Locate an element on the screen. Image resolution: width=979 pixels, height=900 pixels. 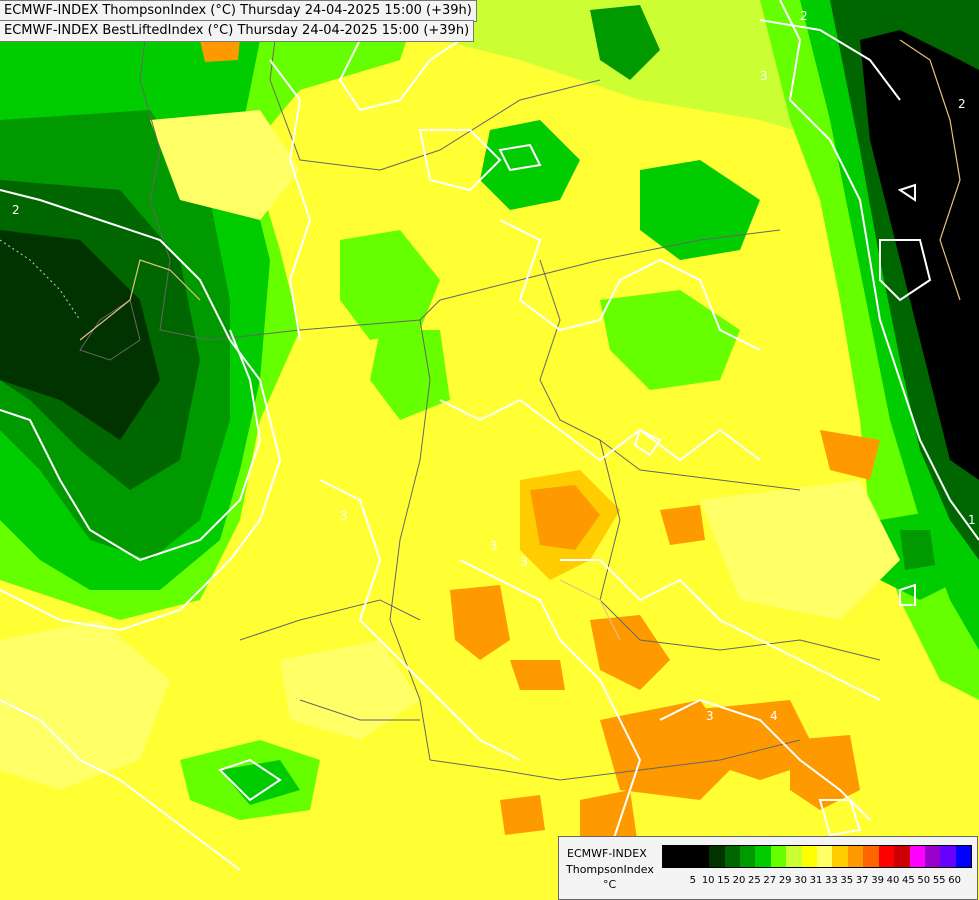
legend-swatches is located at coordinates (817, 856).